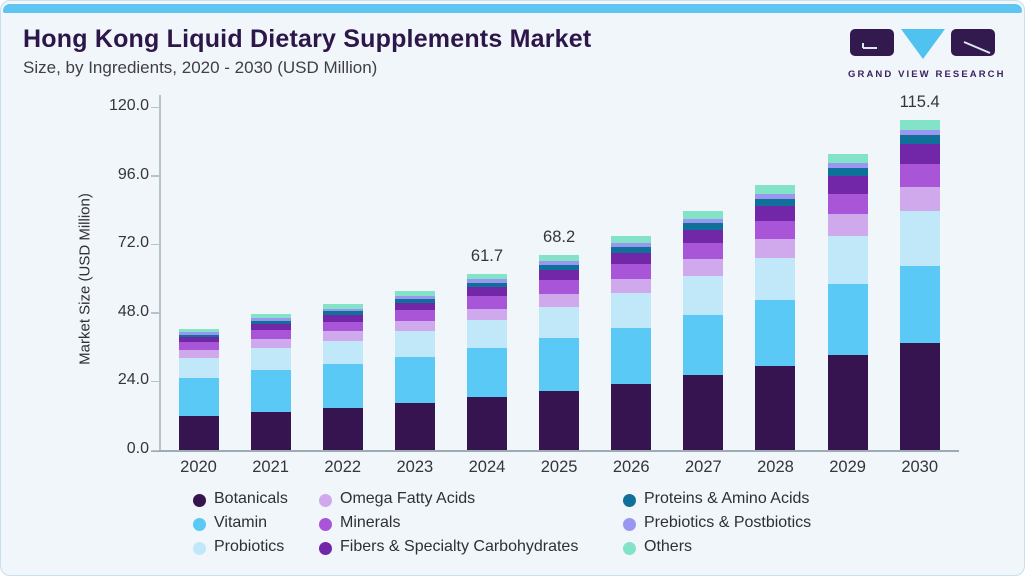  Describe the element at coordinates (370, 522) in the screenshot. I see `legend-label: Minerals` at that location.